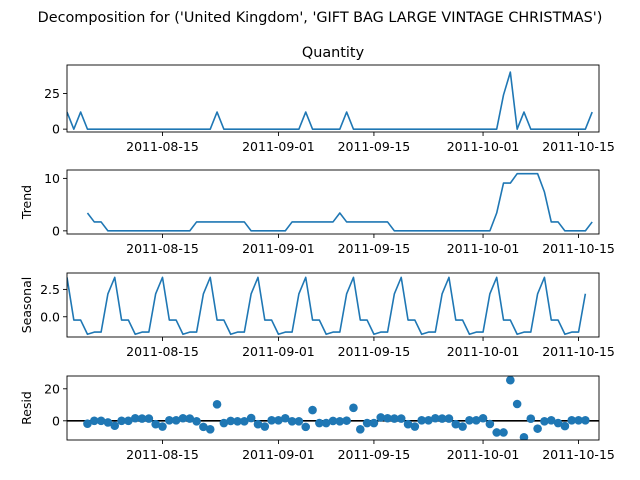 This screenshot has height=480, width=640. Describe the element at coordinates (26, 305) in the screenshot. I see `seasonal-ylabel: Seasonal` at that location.